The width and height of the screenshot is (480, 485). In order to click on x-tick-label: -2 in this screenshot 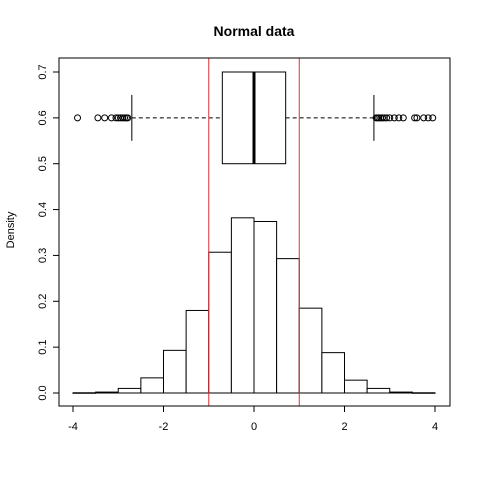, I will do `click(164, 427)`.